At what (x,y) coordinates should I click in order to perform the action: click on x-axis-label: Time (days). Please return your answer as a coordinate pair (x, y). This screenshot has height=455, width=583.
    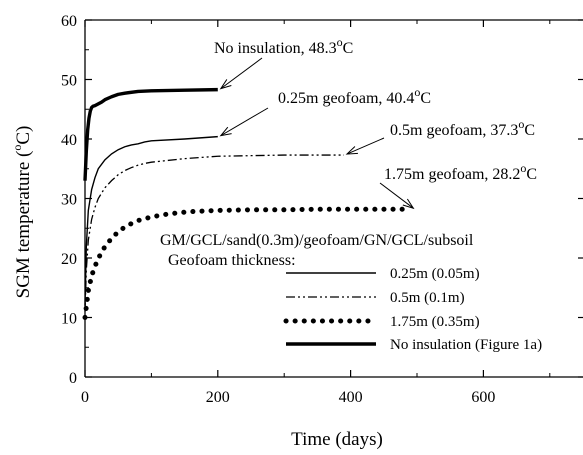
    Looking at the image, I should click on (337, 439).